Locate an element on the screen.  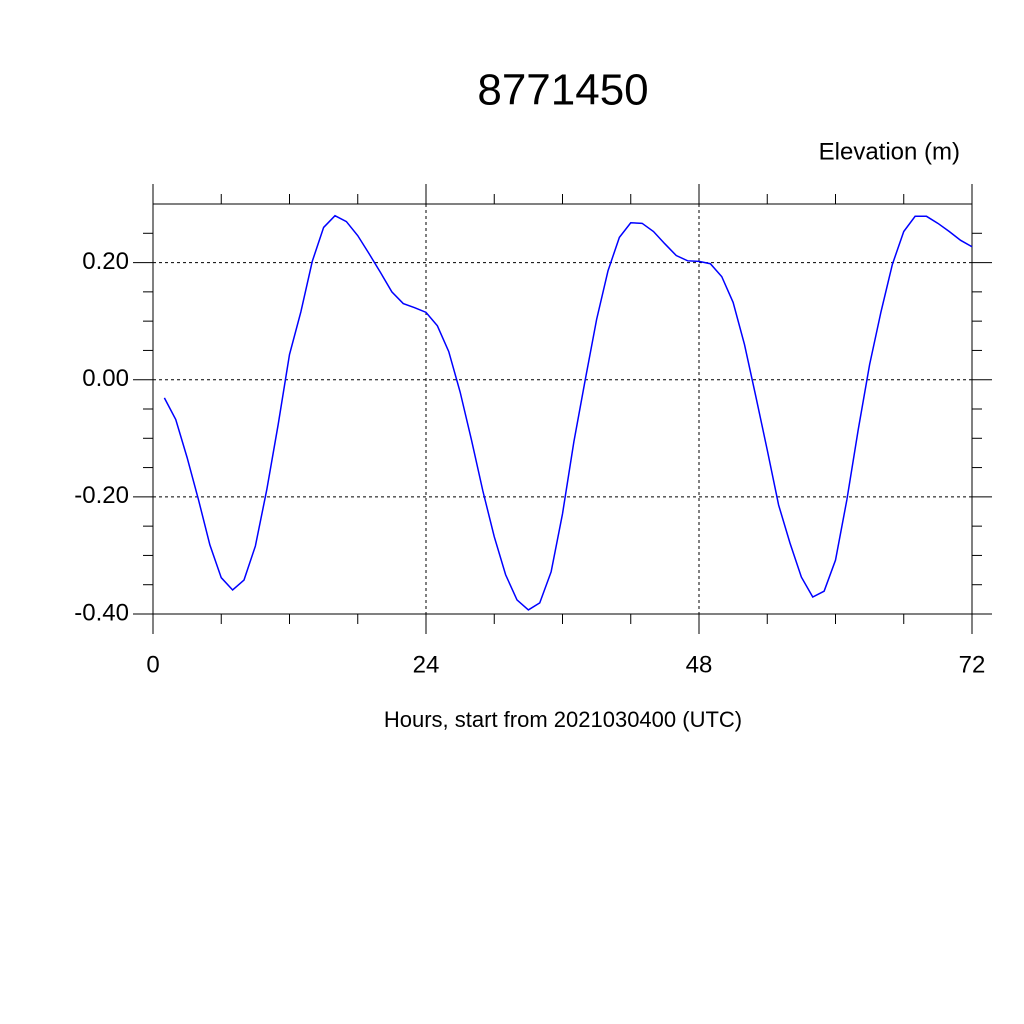
x-tick-label: 24 is located at coordinates (426, 664).